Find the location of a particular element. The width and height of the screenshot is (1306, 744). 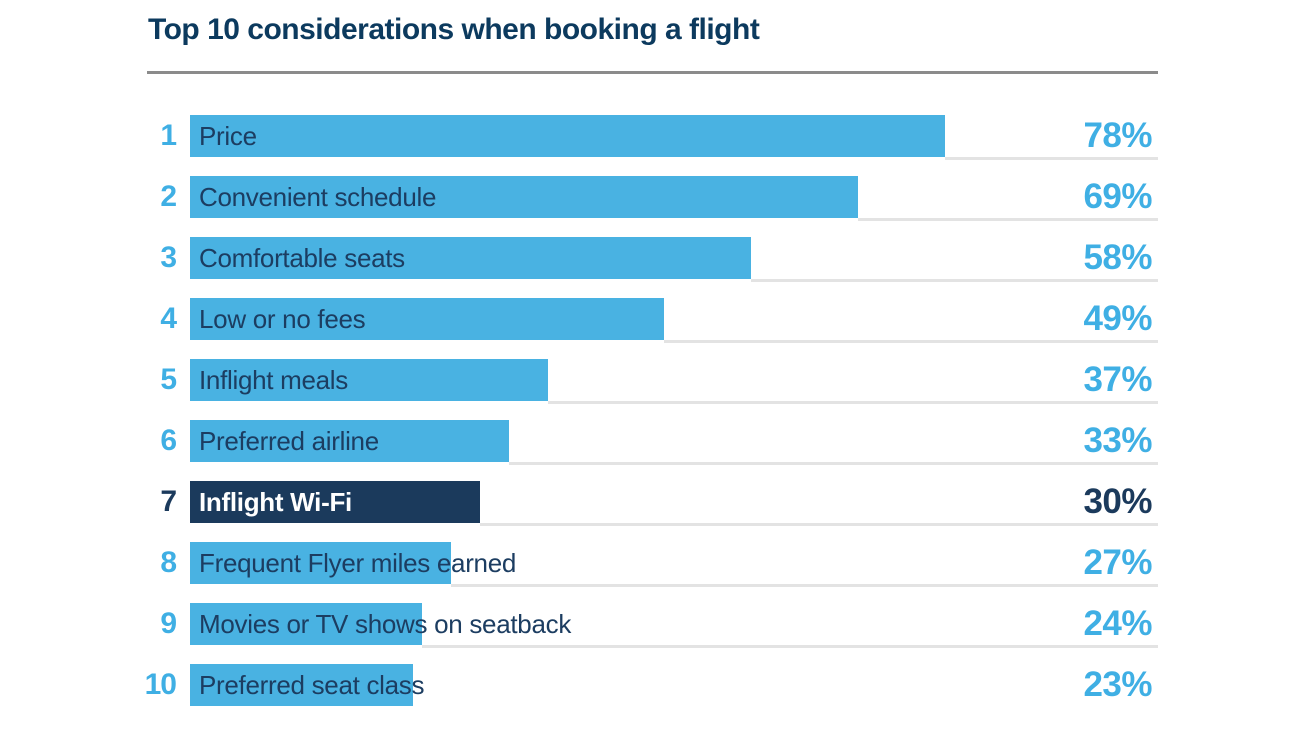

bar-label: Frequent Flyer miles earned is located at coordinates (358, 563).